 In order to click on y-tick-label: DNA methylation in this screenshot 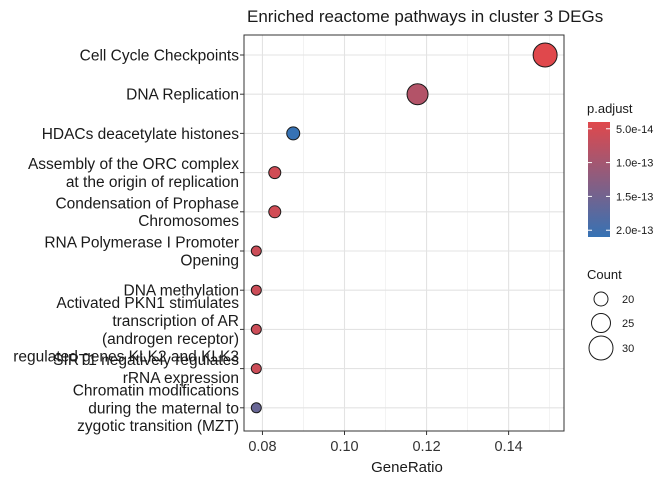, I will do `click(181, 291)`.